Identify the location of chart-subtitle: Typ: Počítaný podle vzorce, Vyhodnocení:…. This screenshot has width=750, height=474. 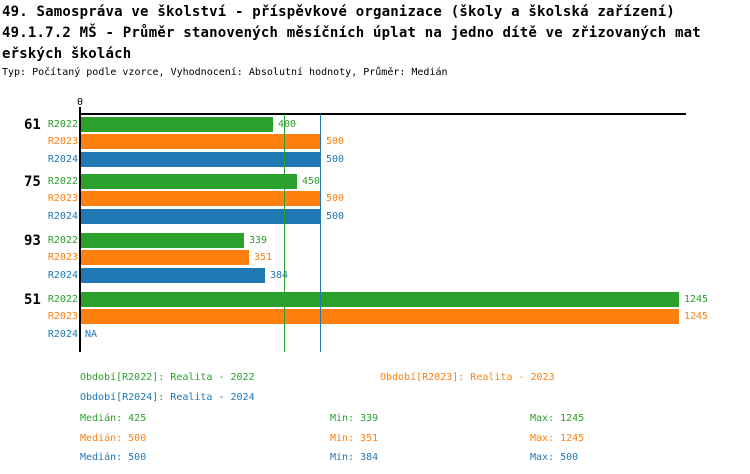
(225, 72).